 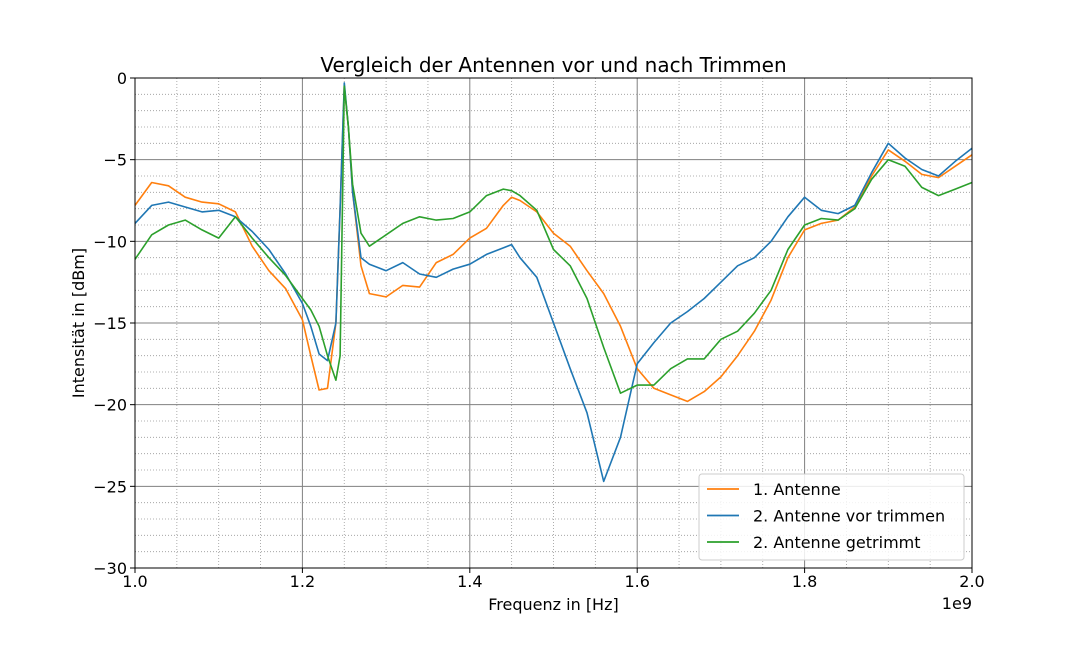 What do you see at coordinates (804, 581) in the screenshot?
I see `x-tick-label: 1.8` at bounding box center [804, 581].